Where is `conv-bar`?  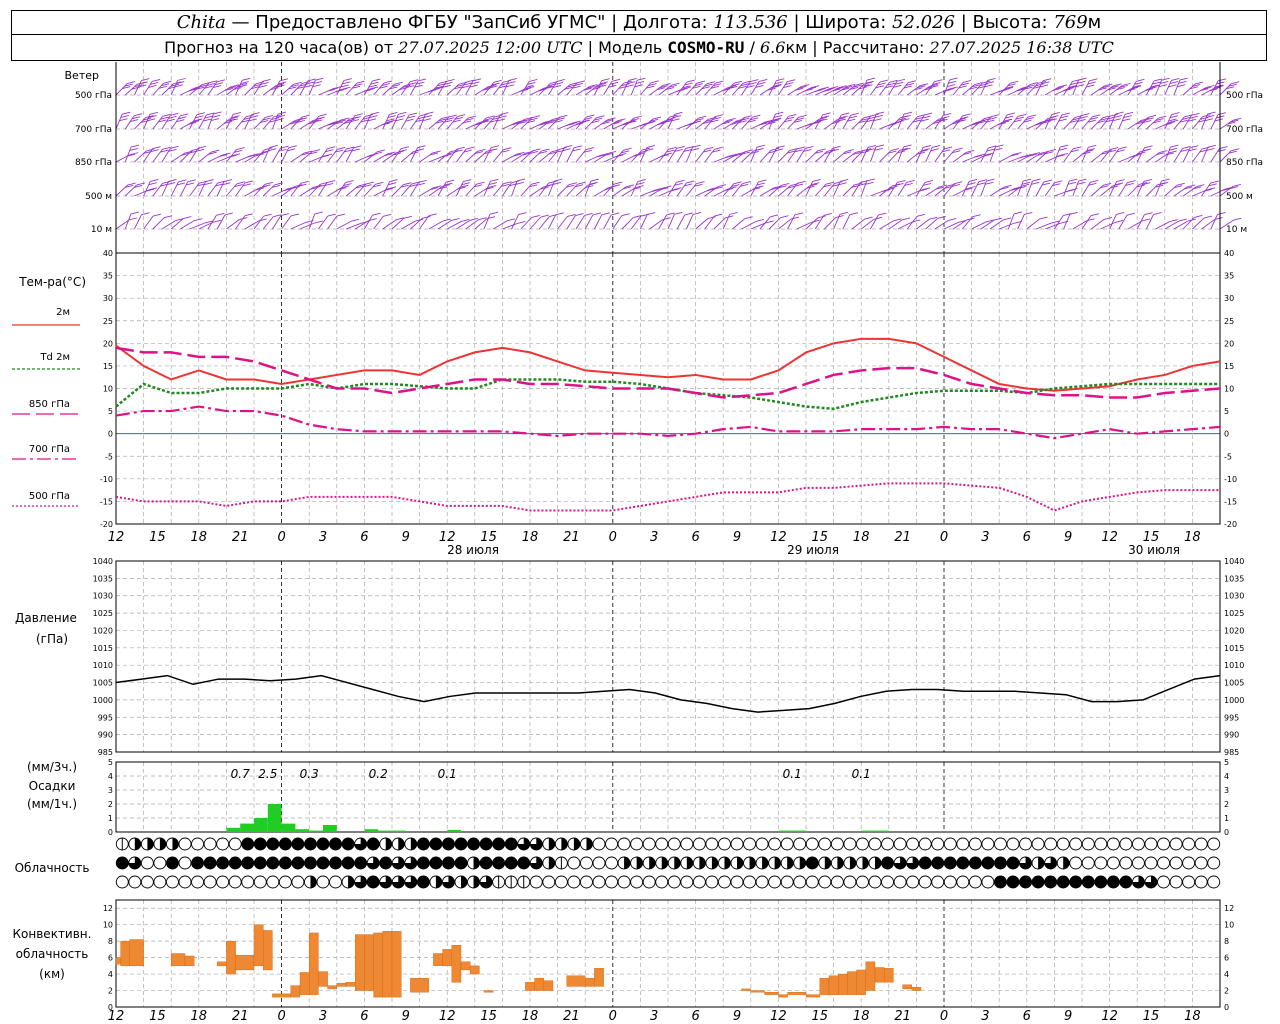 conv-bar is located at coordinates (813, 996).